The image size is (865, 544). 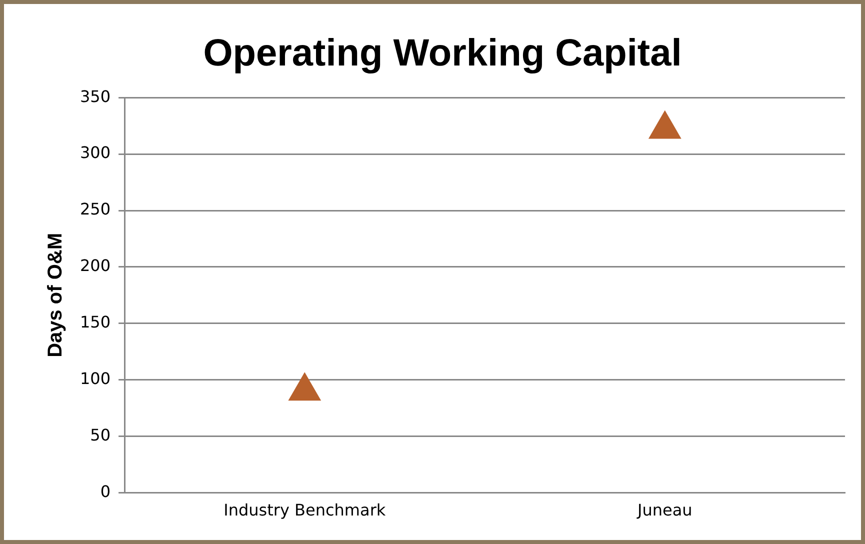 What do you see at coordinates (105, 491) in the screenshot?
I see `y-tick-label: 0` at bounding box center [105, 491].